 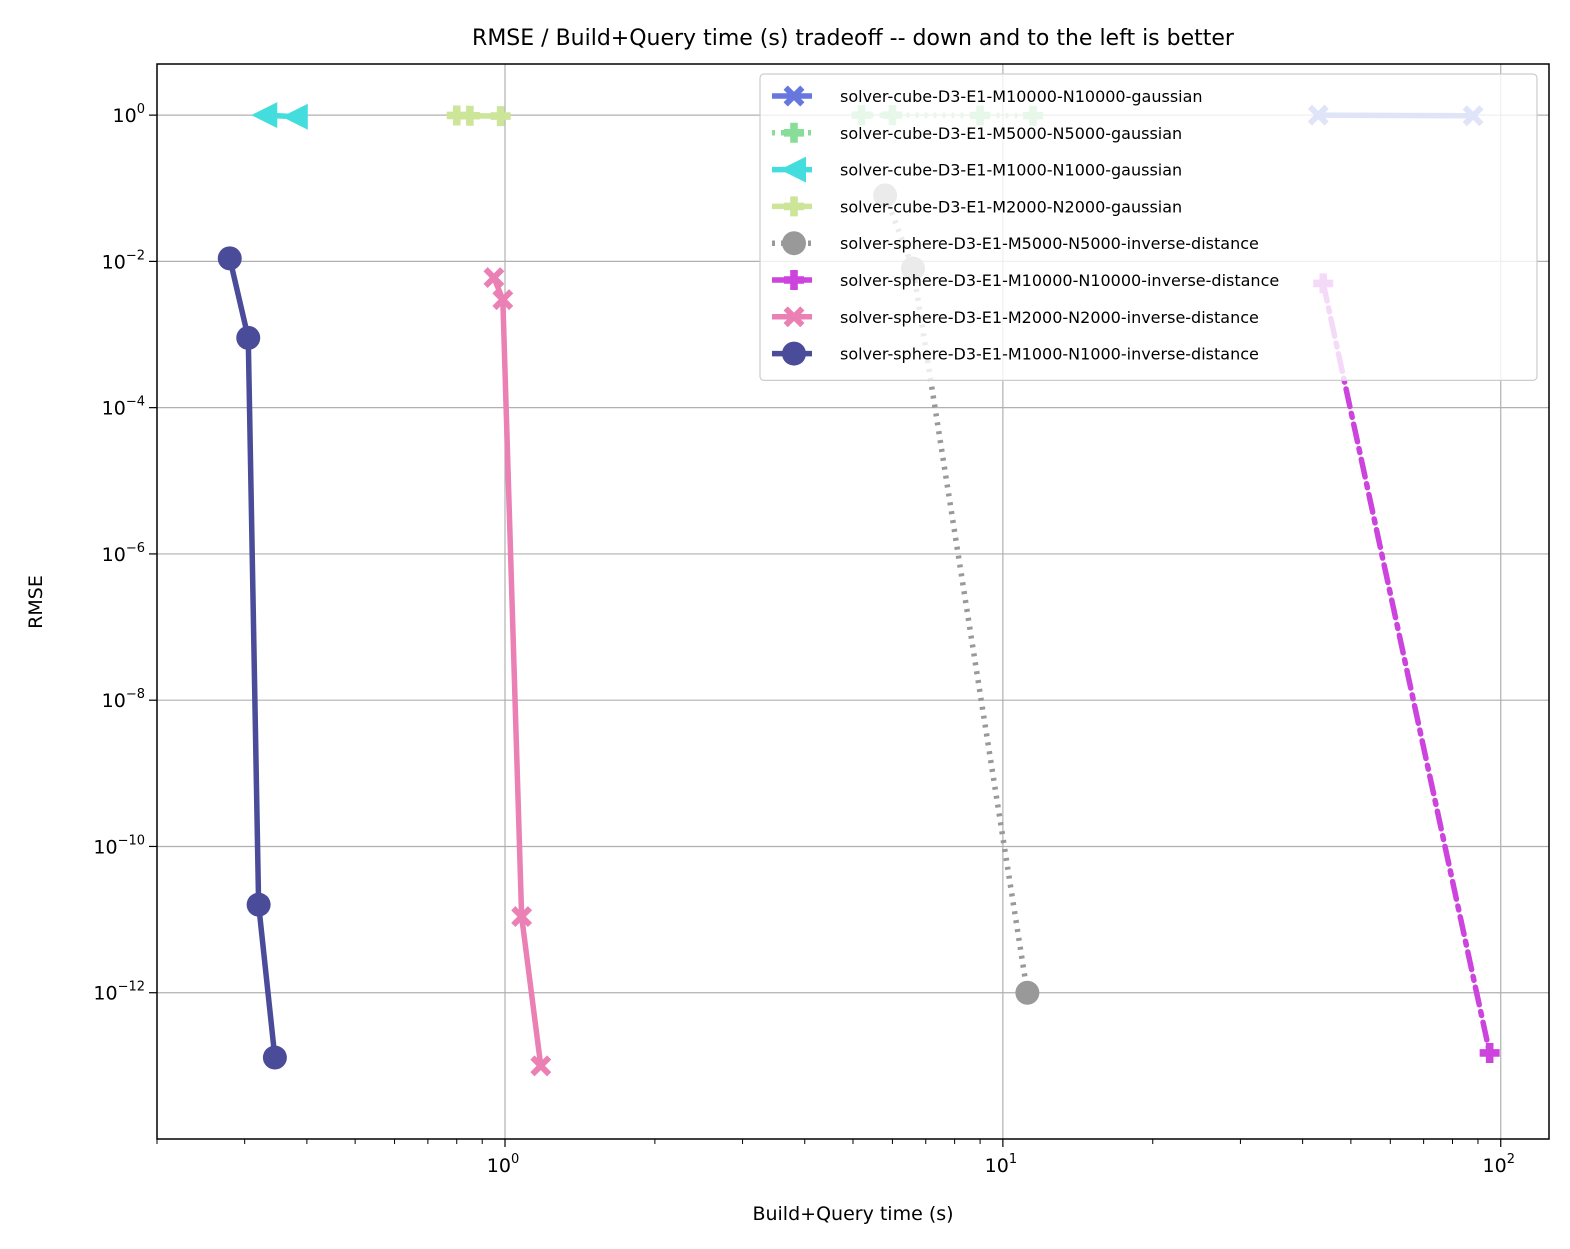 I want to click on legend-label: solver-cube-D3-E1-M1000-N1000-gaussian, so click(x=1011, y=170).